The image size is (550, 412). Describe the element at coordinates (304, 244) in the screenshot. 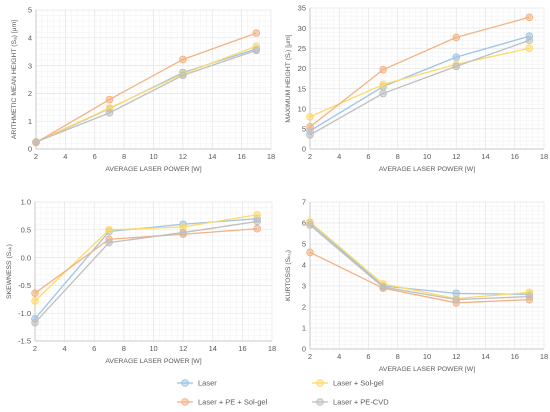

I see `y-tick-label: 5` at that location.